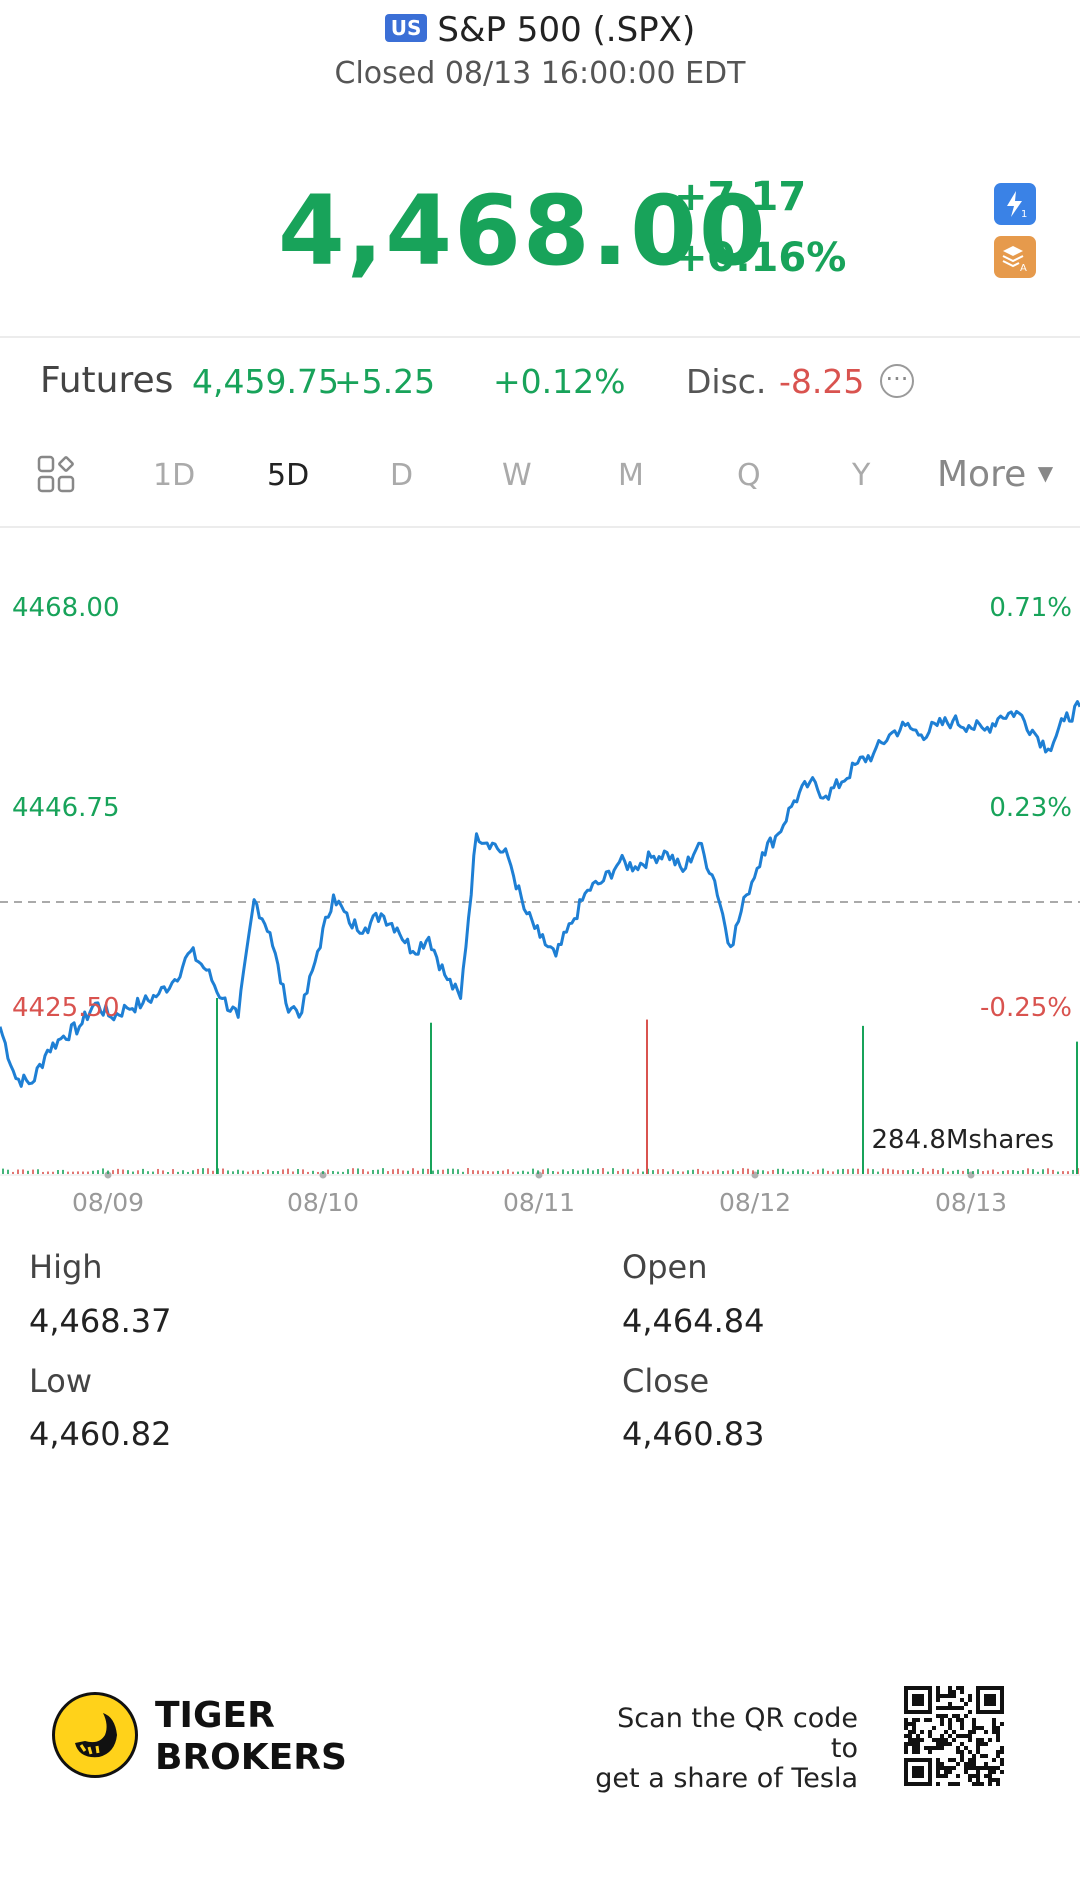 The width and height of the screenshot is (1080, 1902). I want to click on tab-more: More ▼, so click(995, 474).